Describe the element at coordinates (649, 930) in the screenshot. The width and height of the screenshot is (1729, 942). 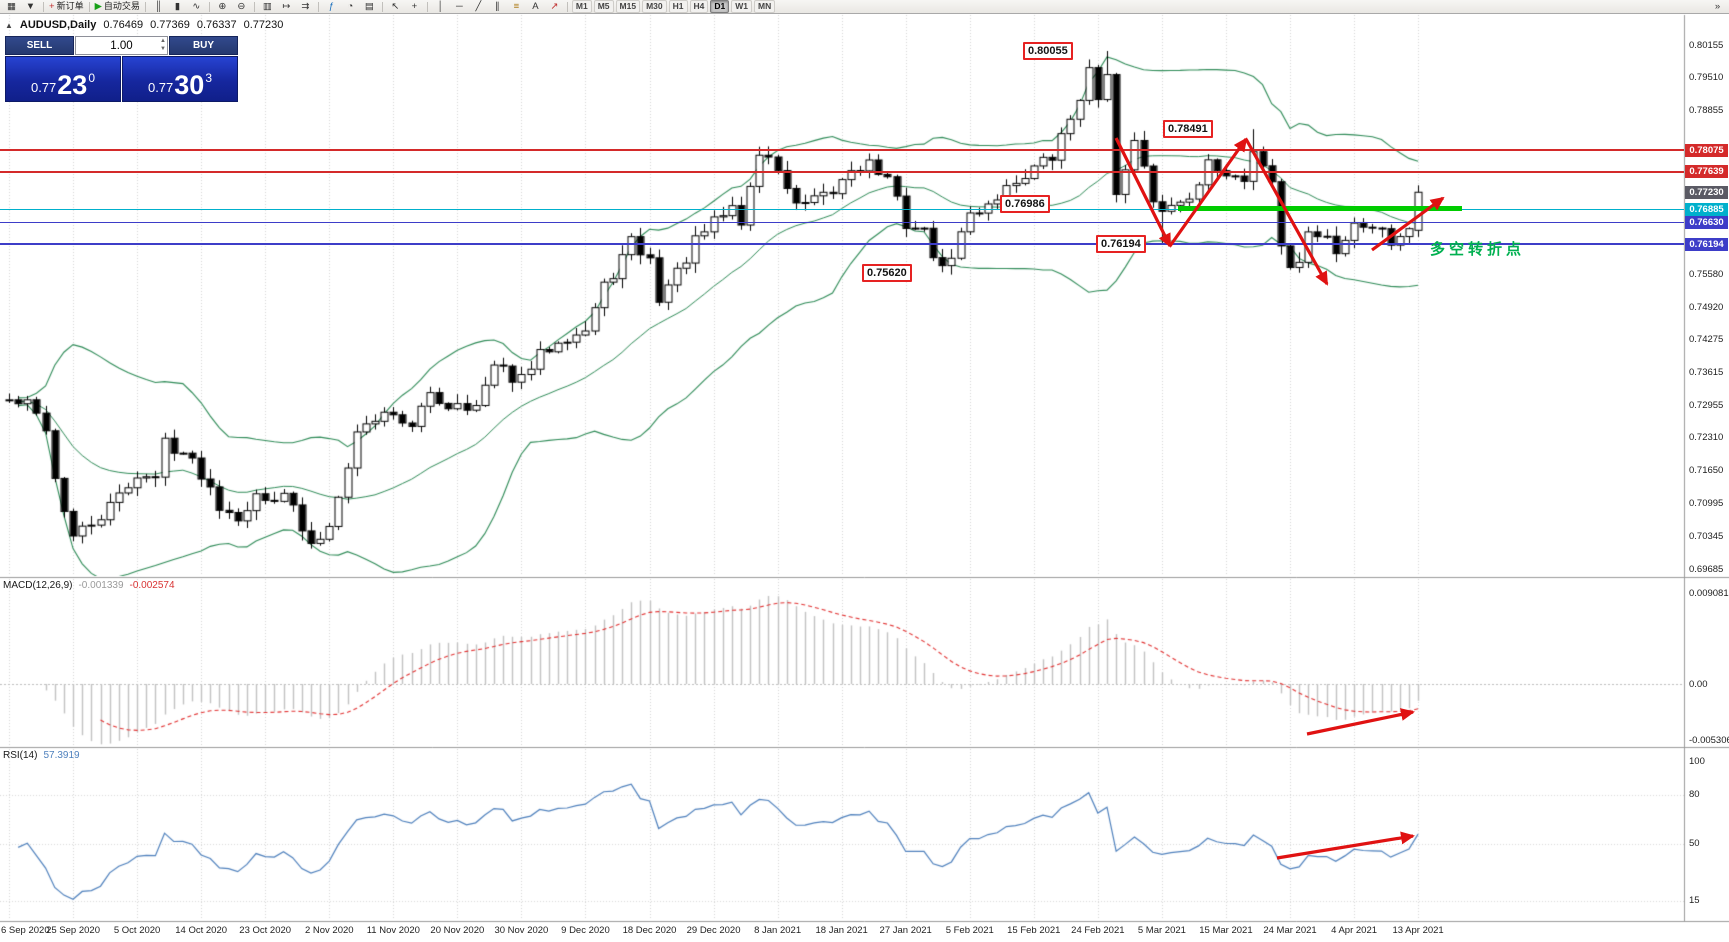
I see `time-axis-label: 18 Dec 2020` at that location.